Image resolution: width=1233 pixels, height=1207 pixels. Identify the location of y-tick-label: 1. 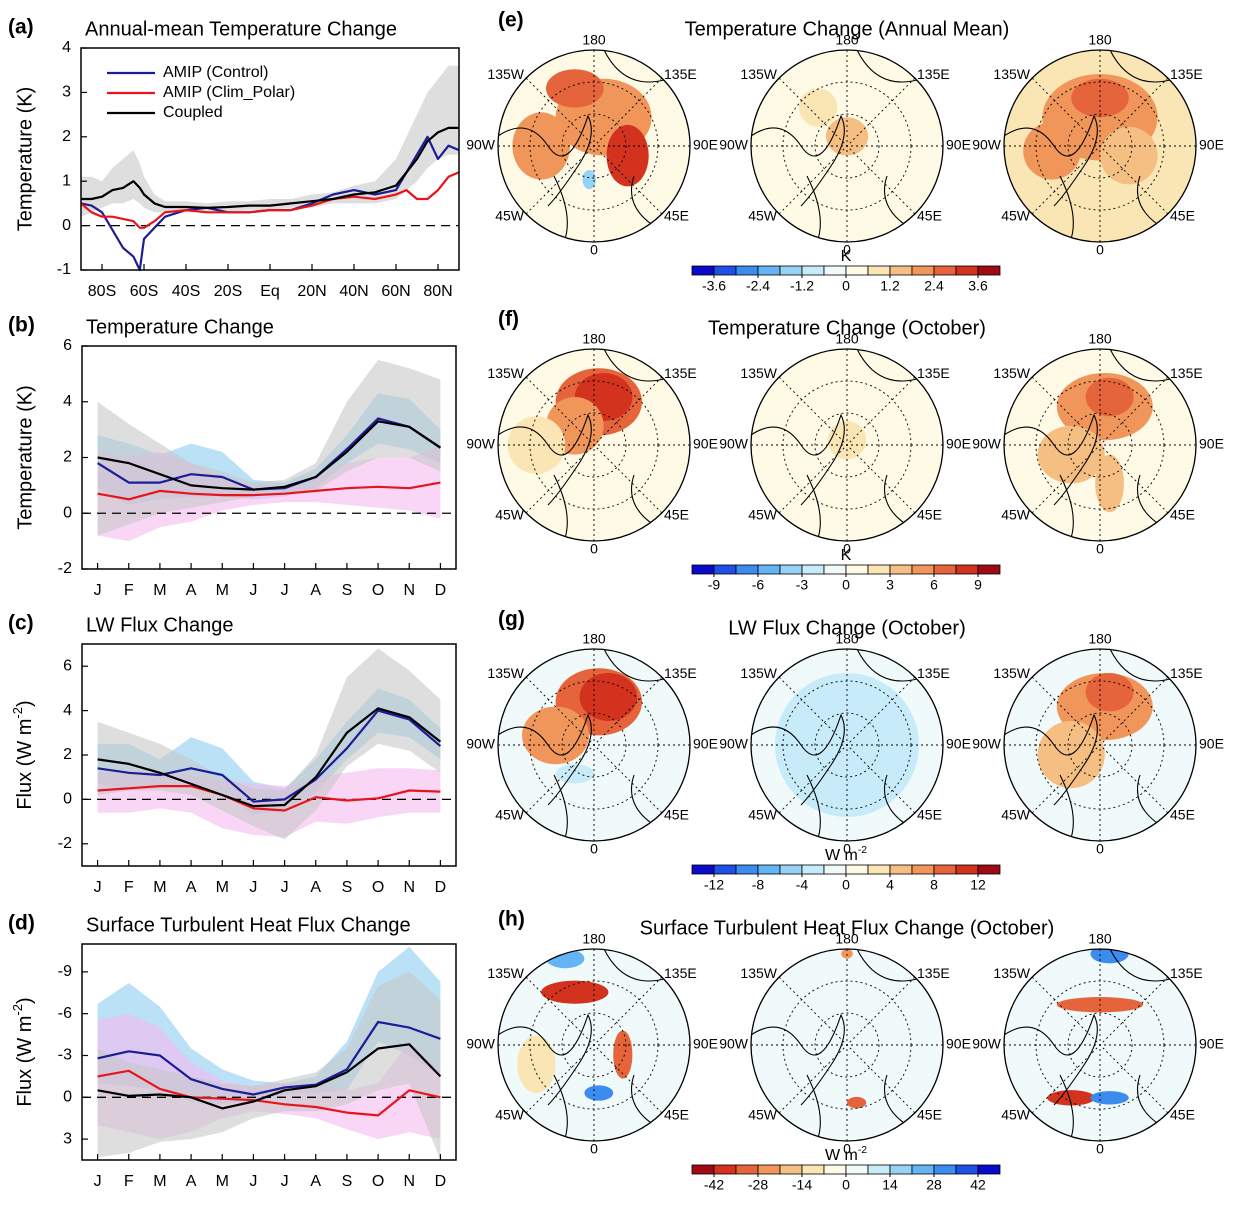
(66, 180).